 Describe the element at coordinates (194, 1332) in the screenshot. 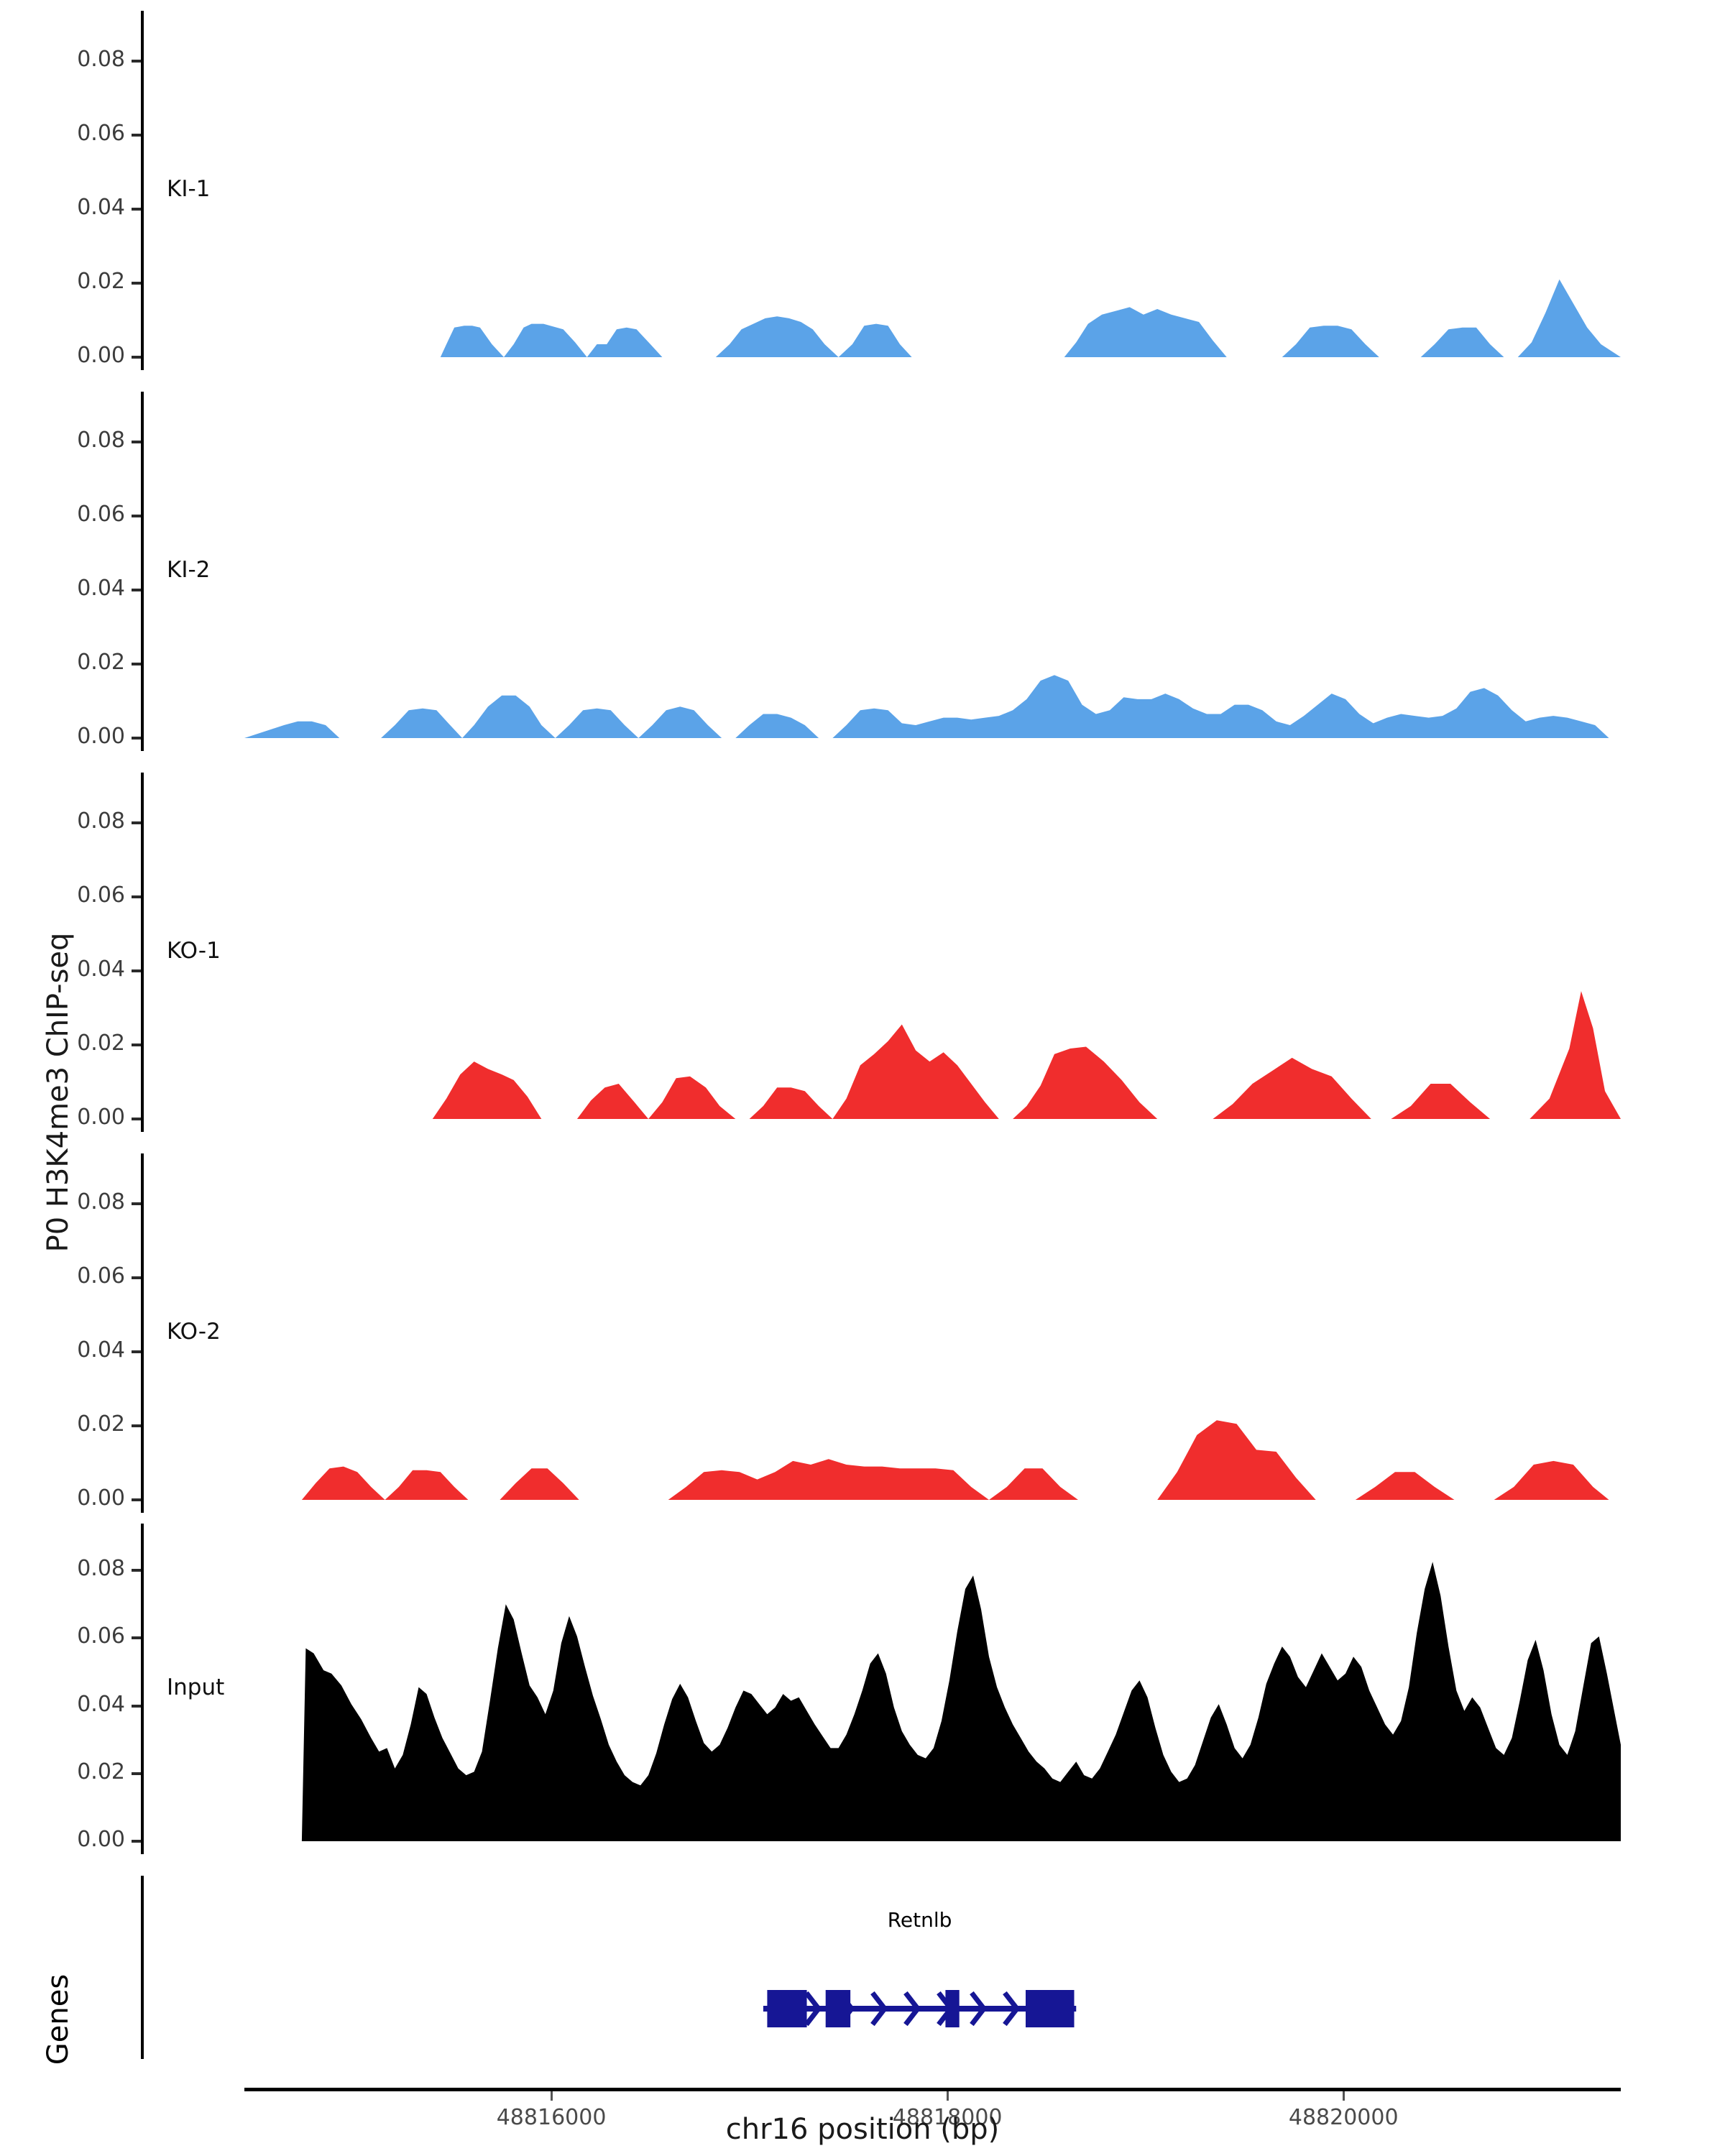

I see `track-label-ko-2: KO-2` at that location.